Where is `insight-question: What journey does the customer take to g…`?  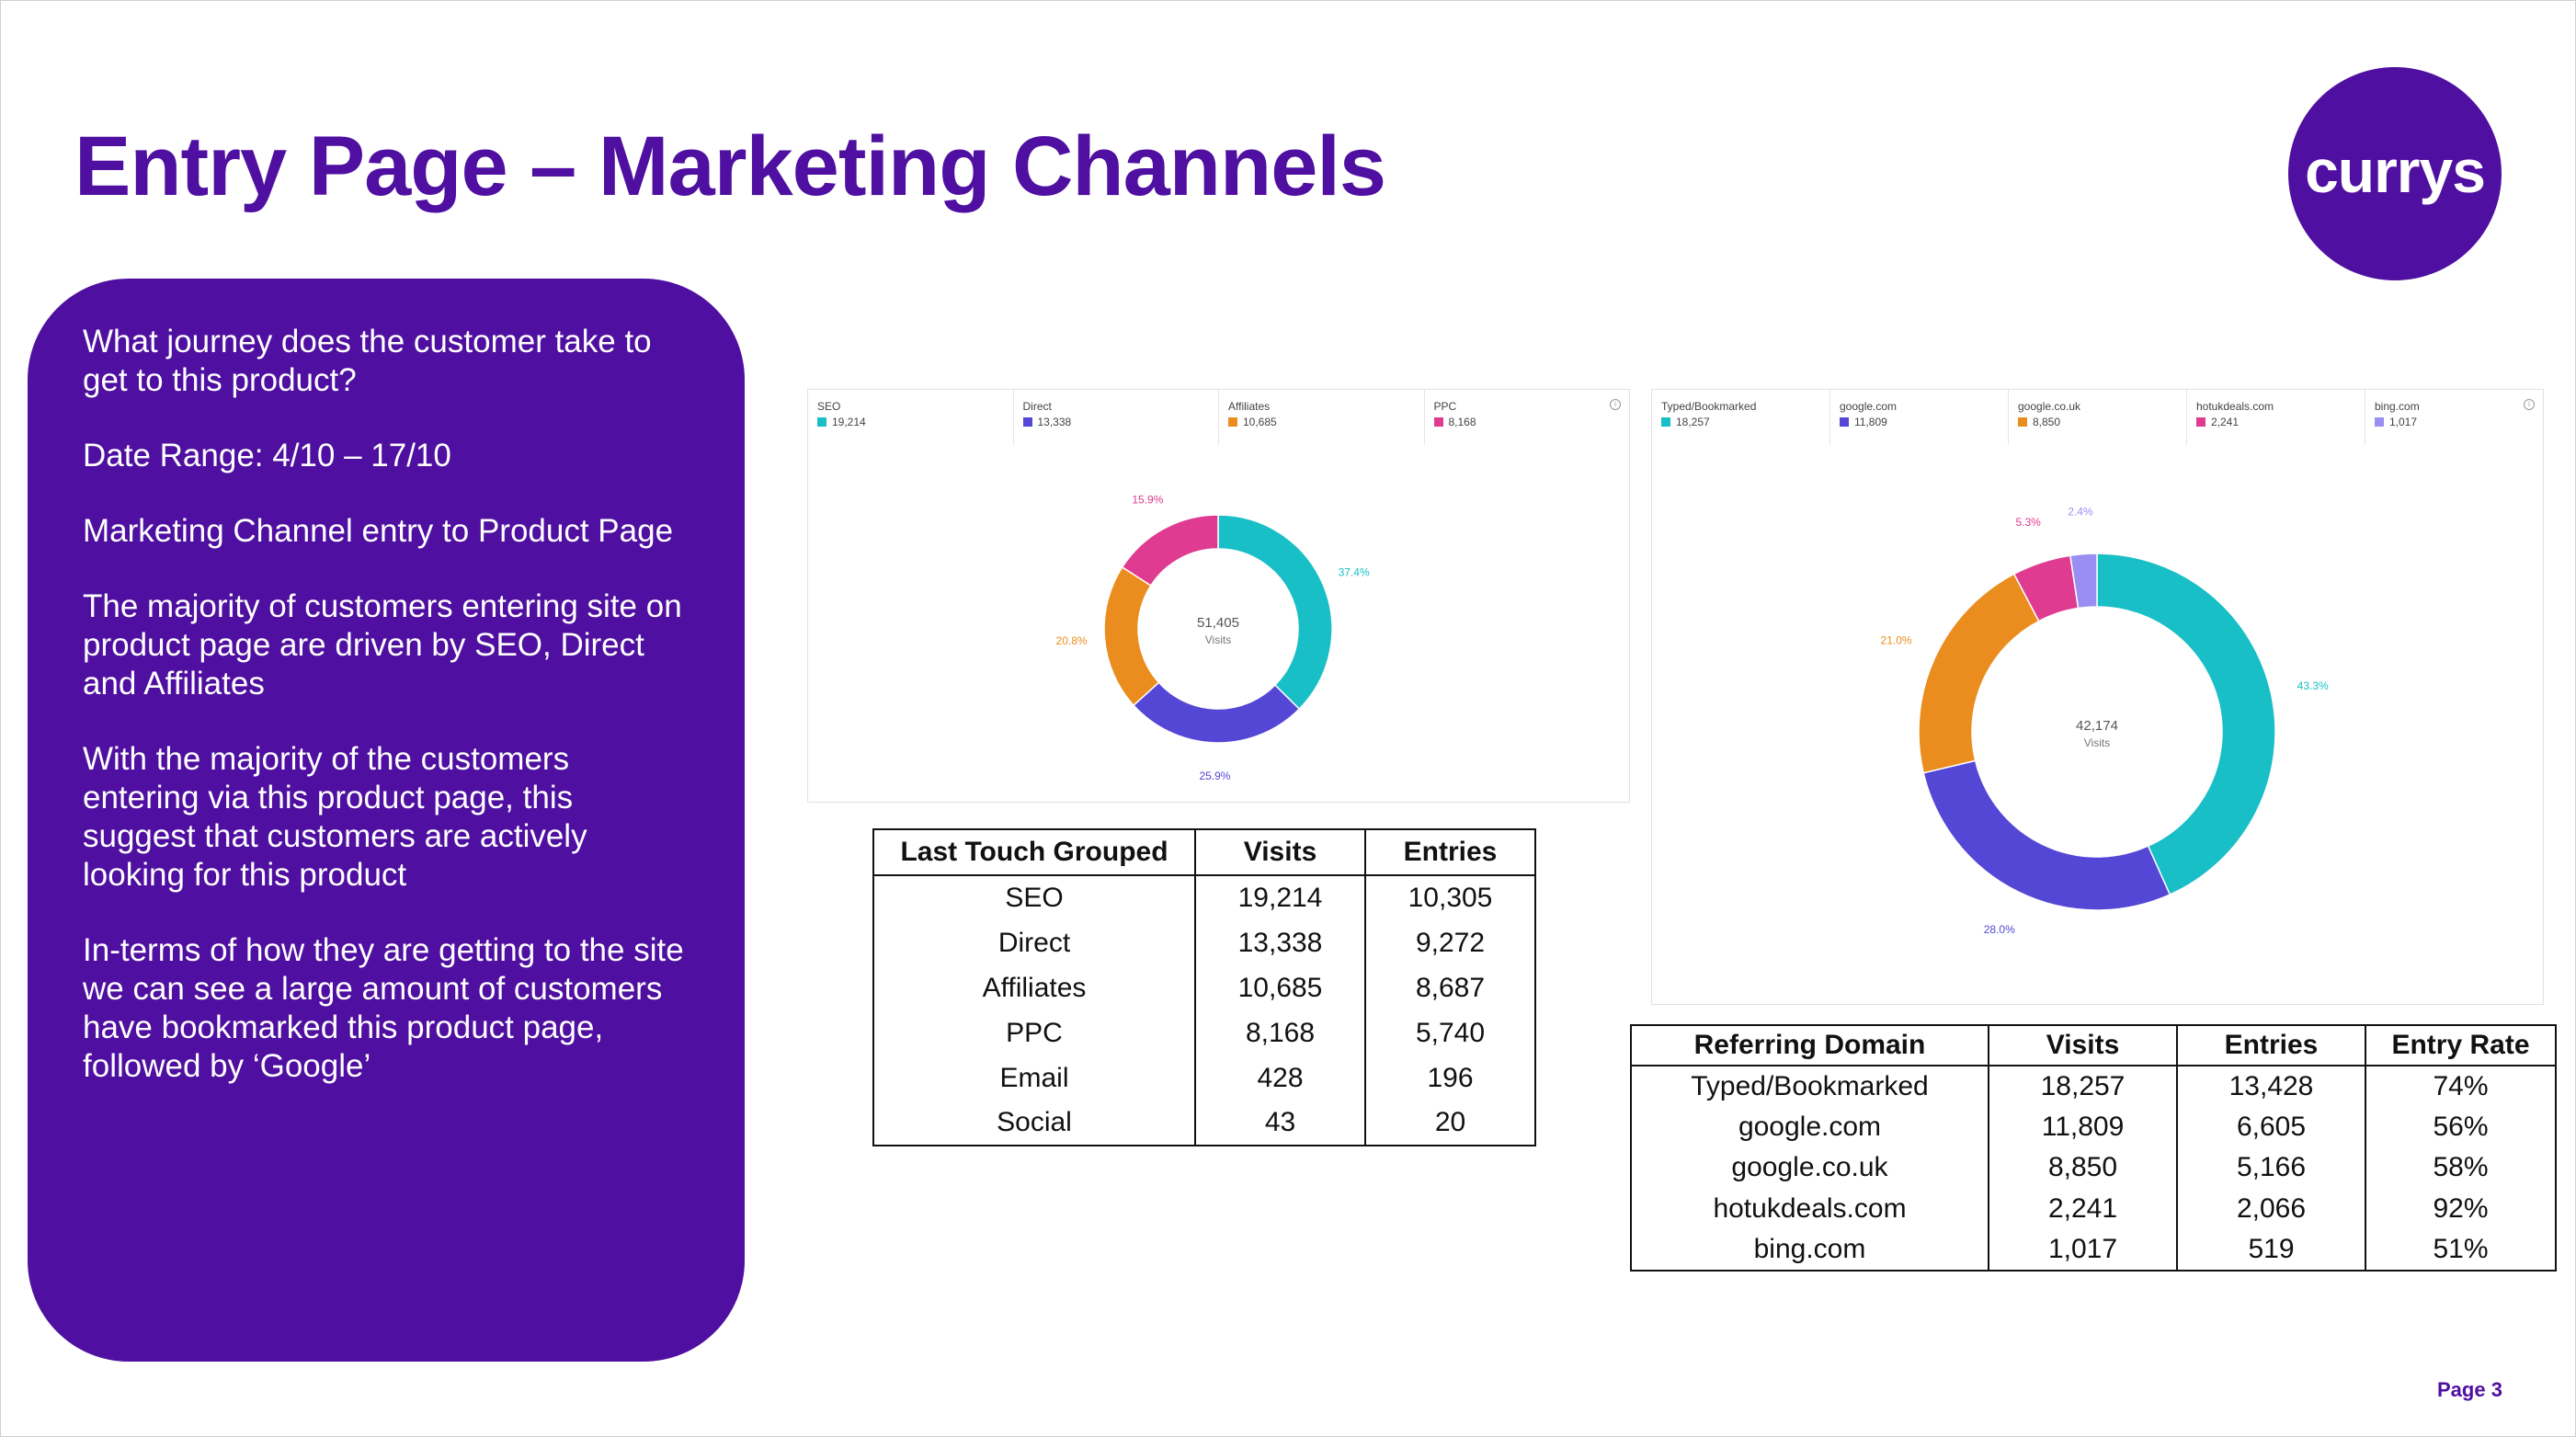 insight-question: What journey does the customer take to g… is located at coordinates (367, 361).